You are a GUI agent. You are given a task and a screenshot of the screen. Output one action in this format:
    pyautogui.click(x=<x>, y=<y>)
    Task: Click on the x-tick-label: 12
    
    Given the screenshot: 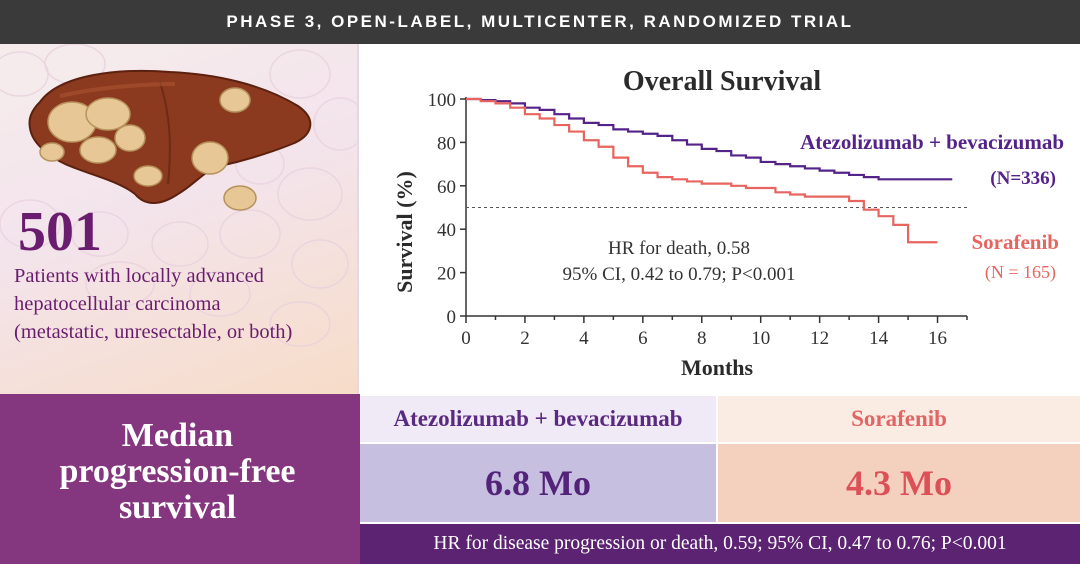 What is the action you would take?
    pyautogui.click(x=819, y=338)
    